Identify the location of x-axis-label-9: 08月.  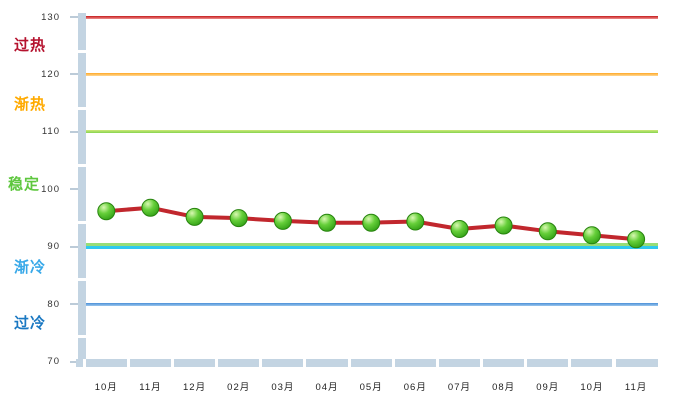
(504, 387).